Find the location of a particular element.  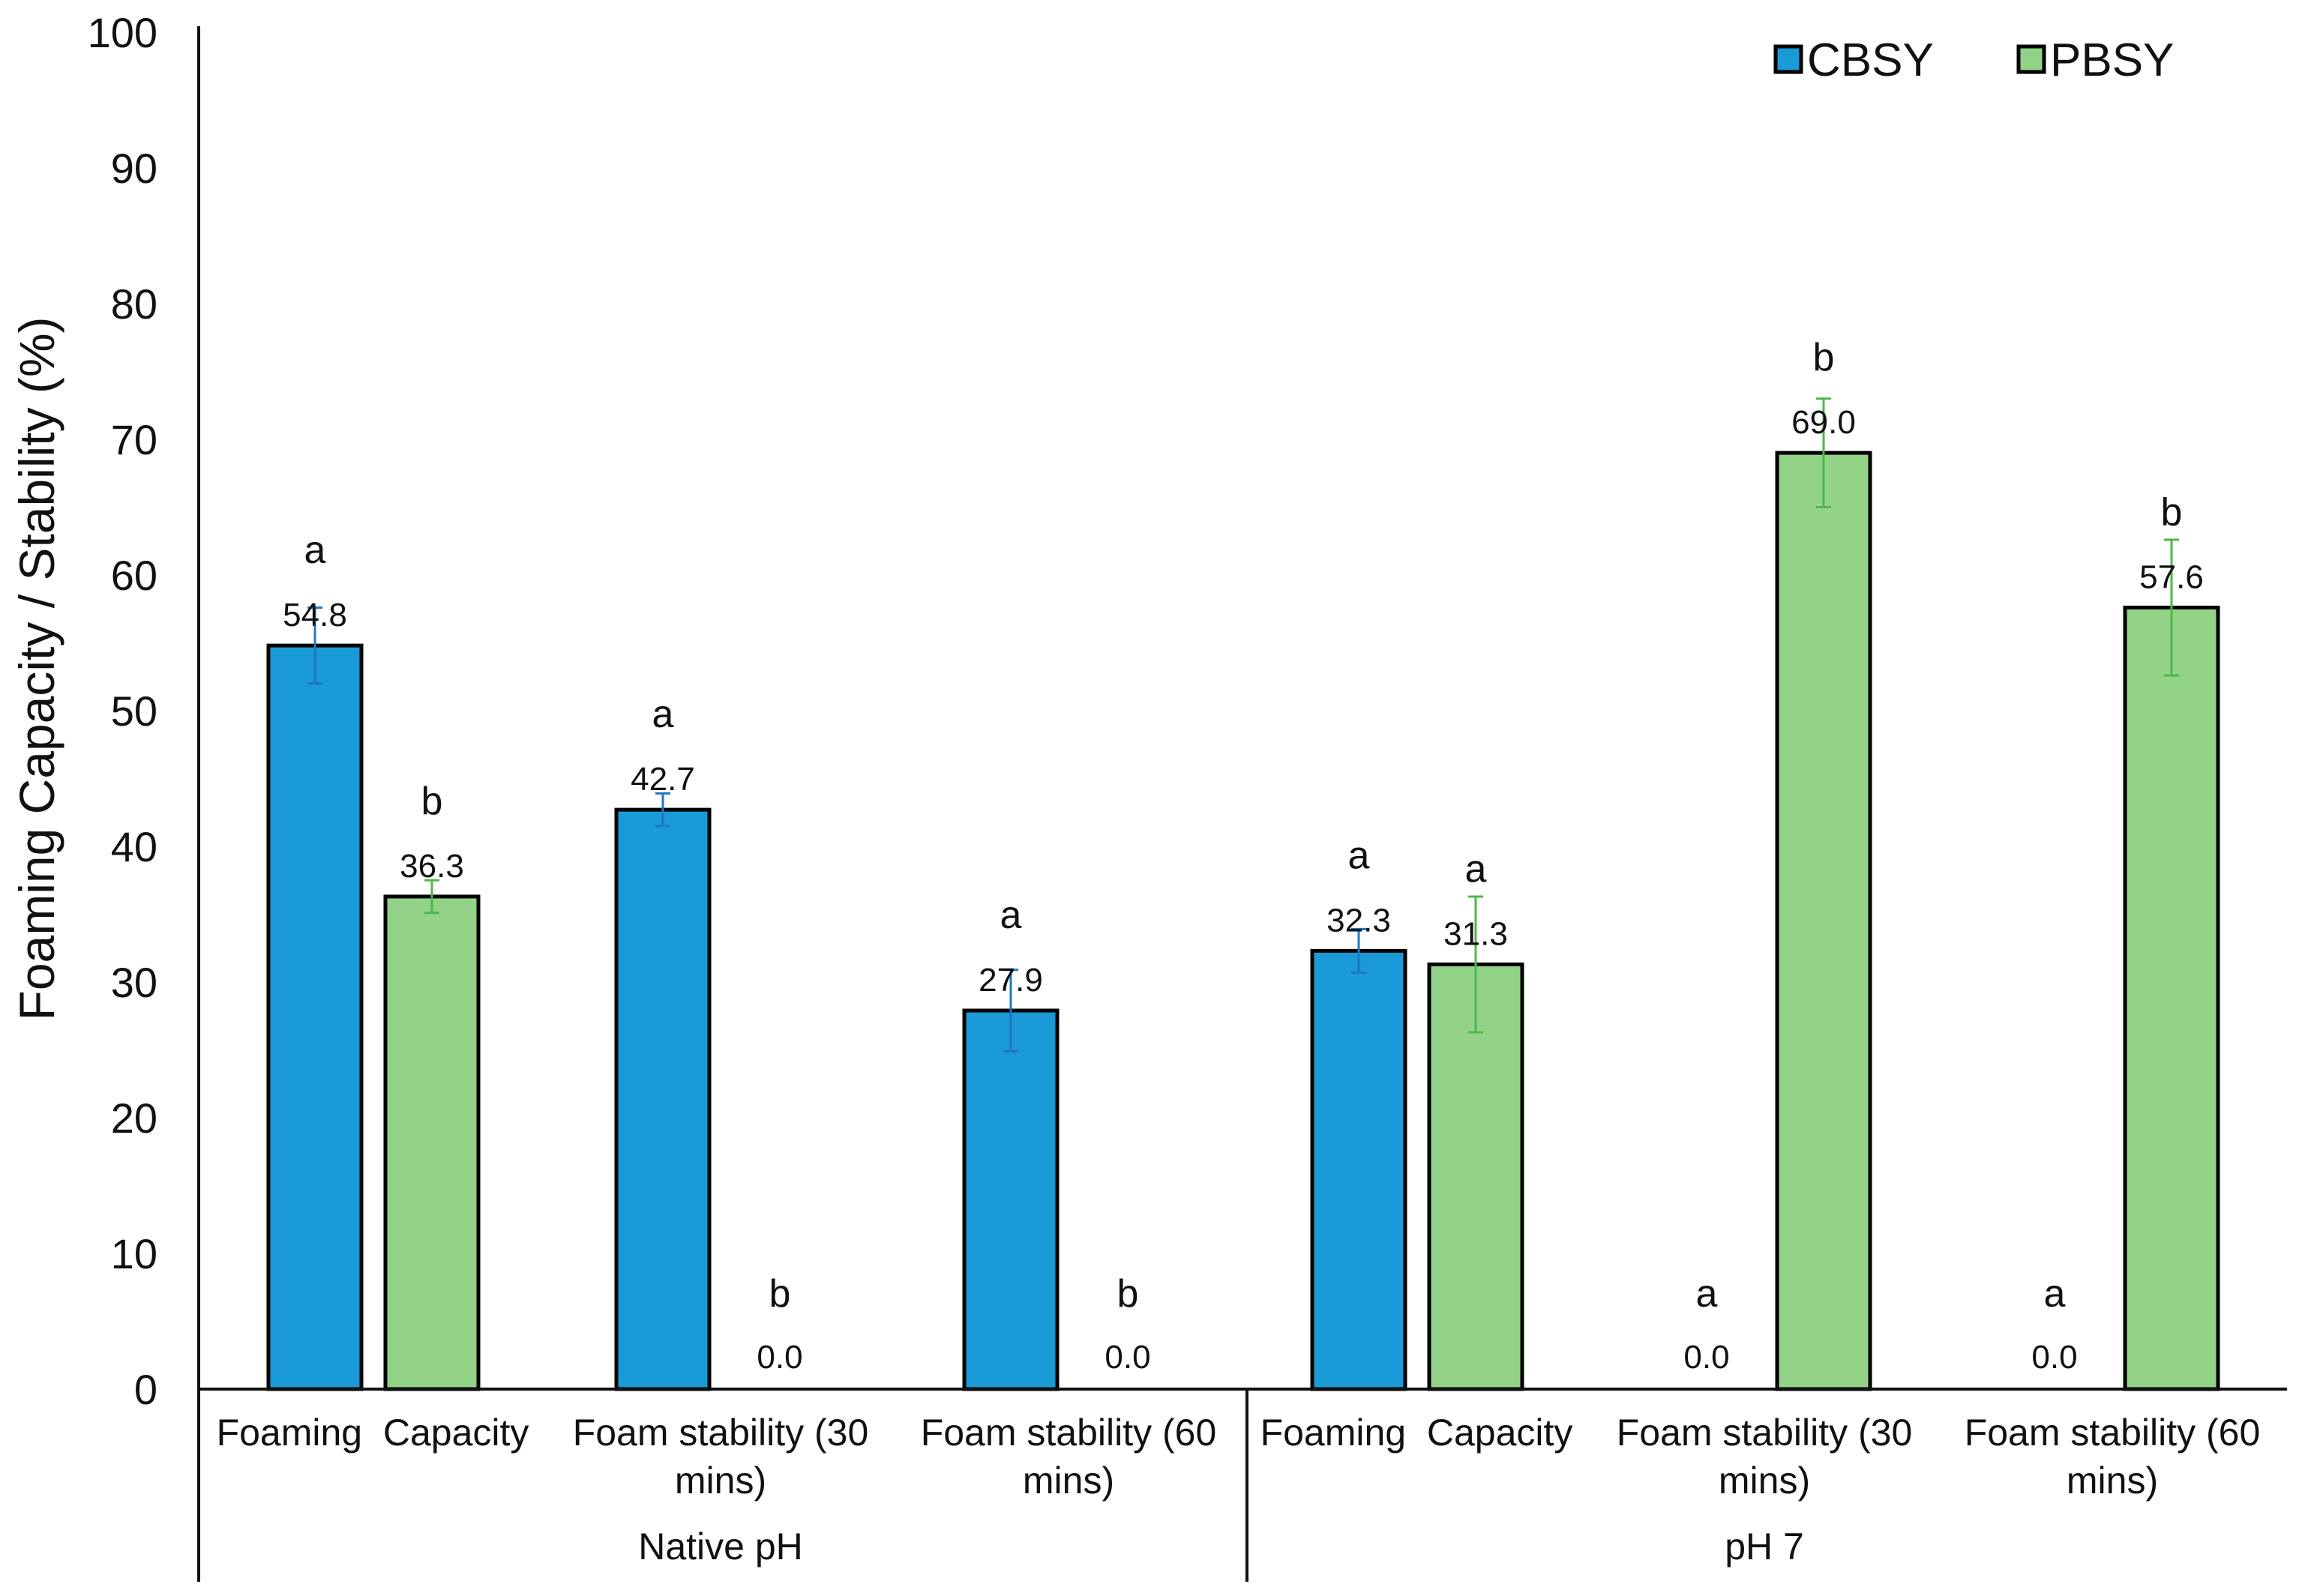

y-tick-label: 0 is located at coordinates (145, 1389).